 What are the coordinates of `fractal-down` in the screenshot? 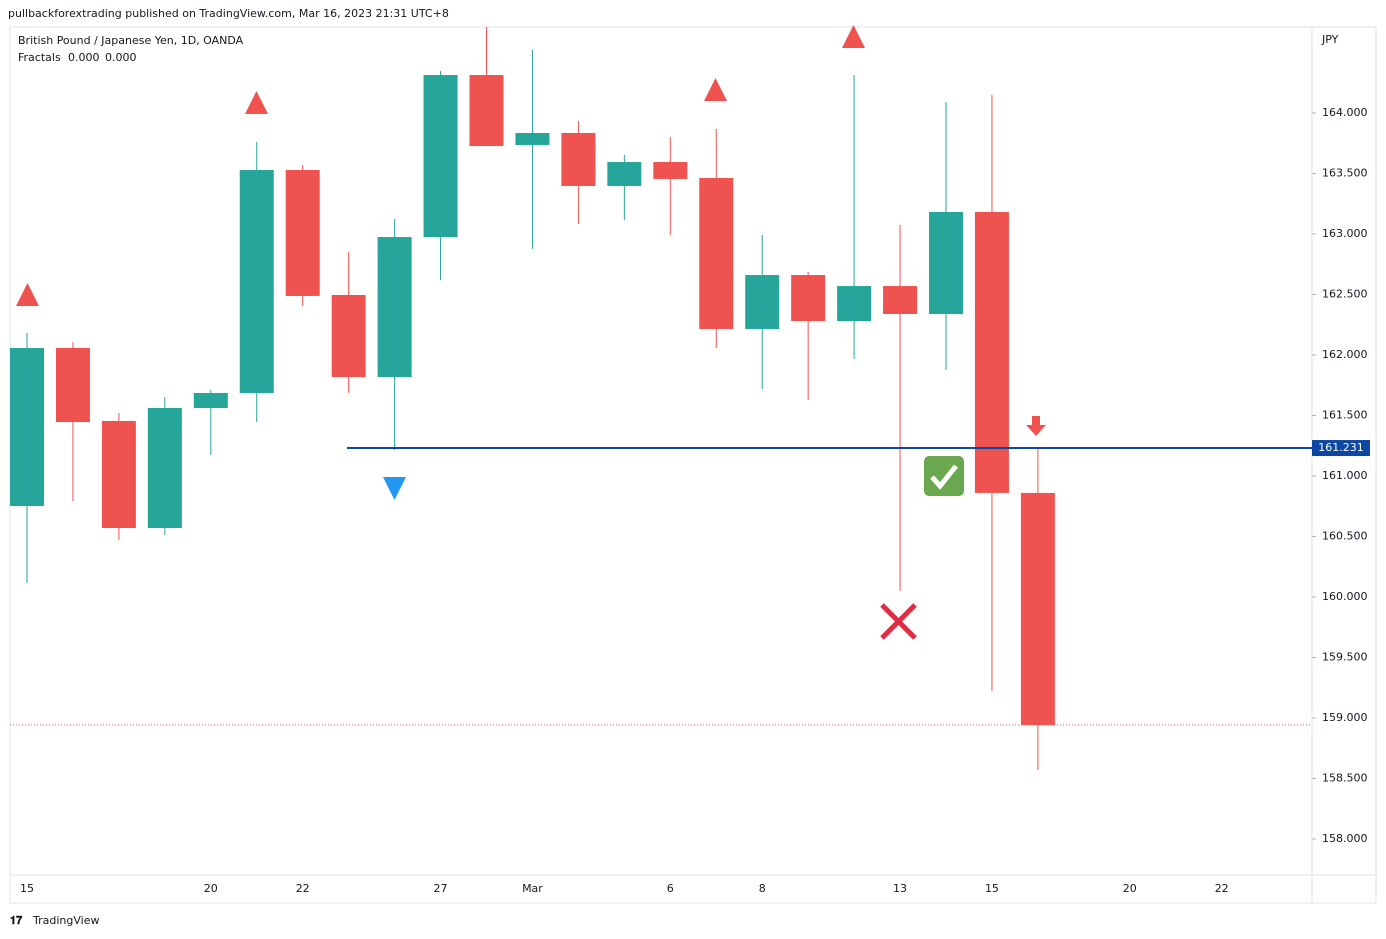 It's located at (394, 488).